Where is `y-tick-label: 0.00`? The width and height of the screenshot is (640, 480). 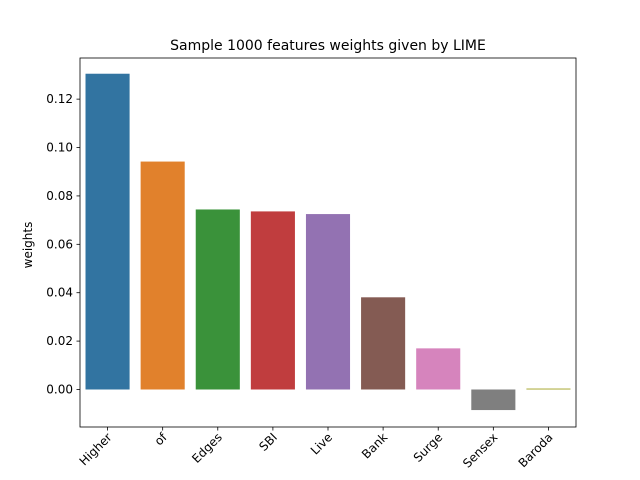
y-tick-label: 0.00 is located at coordinates (59, 389).